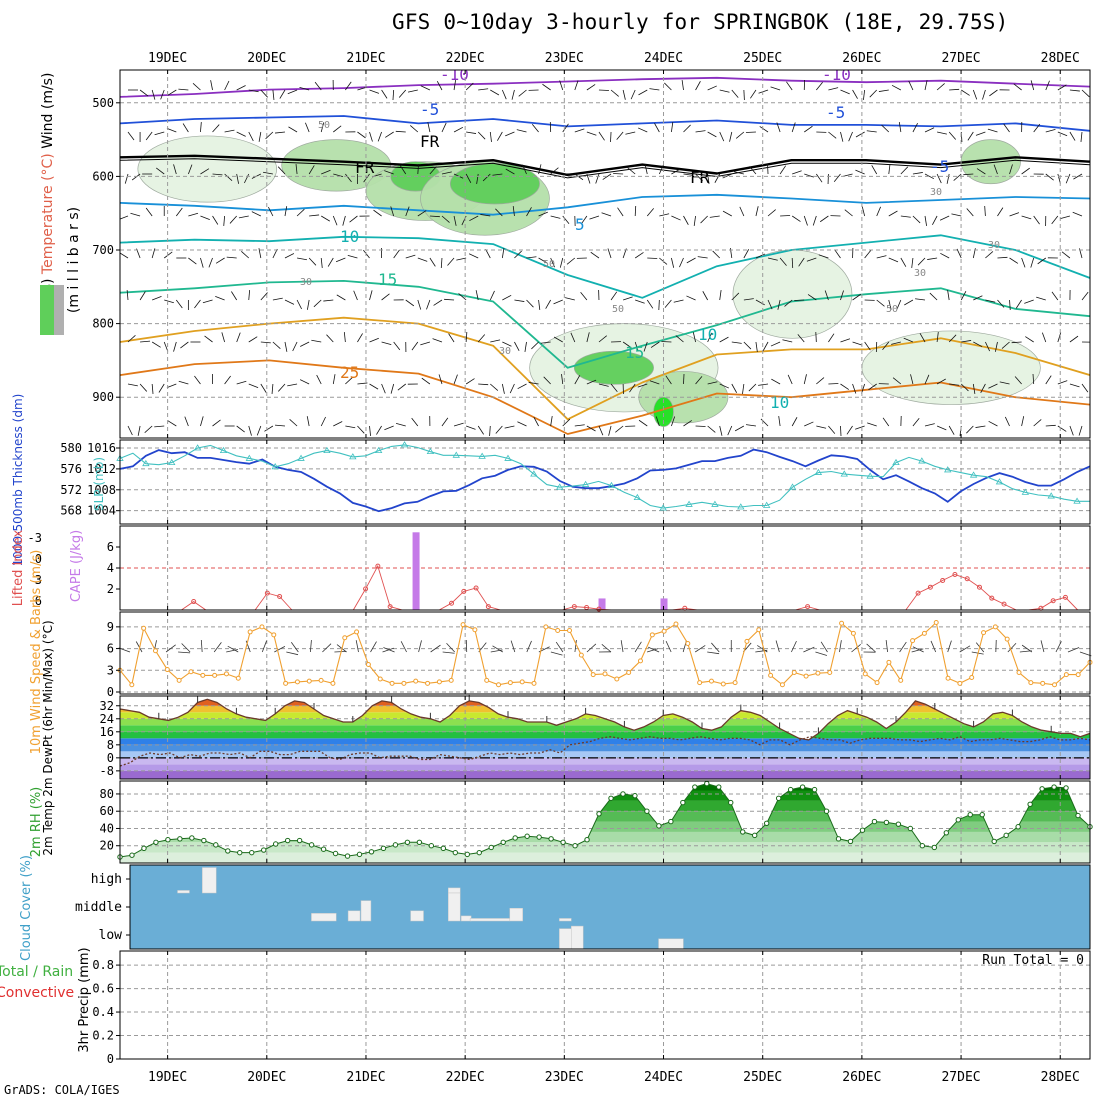 The width and height of the screenshot is (1100, 1100). Describe the element at coordinates (349, 372) in the screenshot. I see `contour-label: 25` at that location.